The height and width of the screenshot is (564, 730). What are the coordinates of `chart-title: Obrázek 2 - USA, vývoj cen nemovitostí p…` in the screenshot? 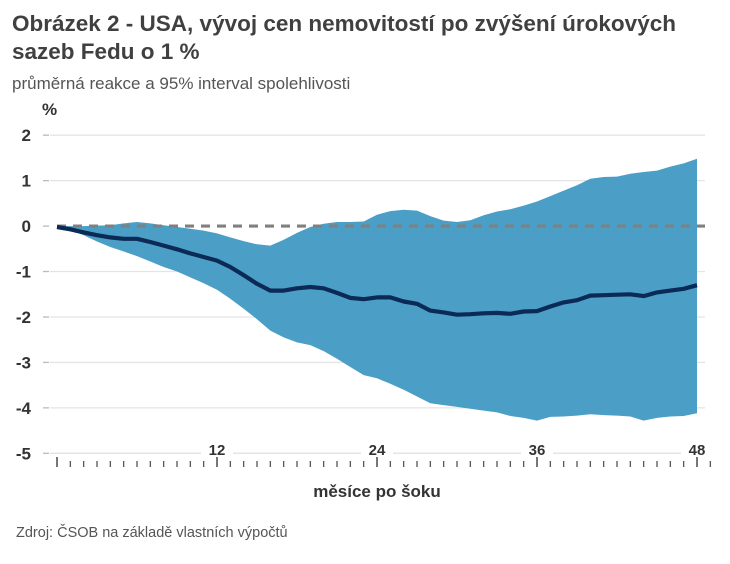 It's located at (344, 37).